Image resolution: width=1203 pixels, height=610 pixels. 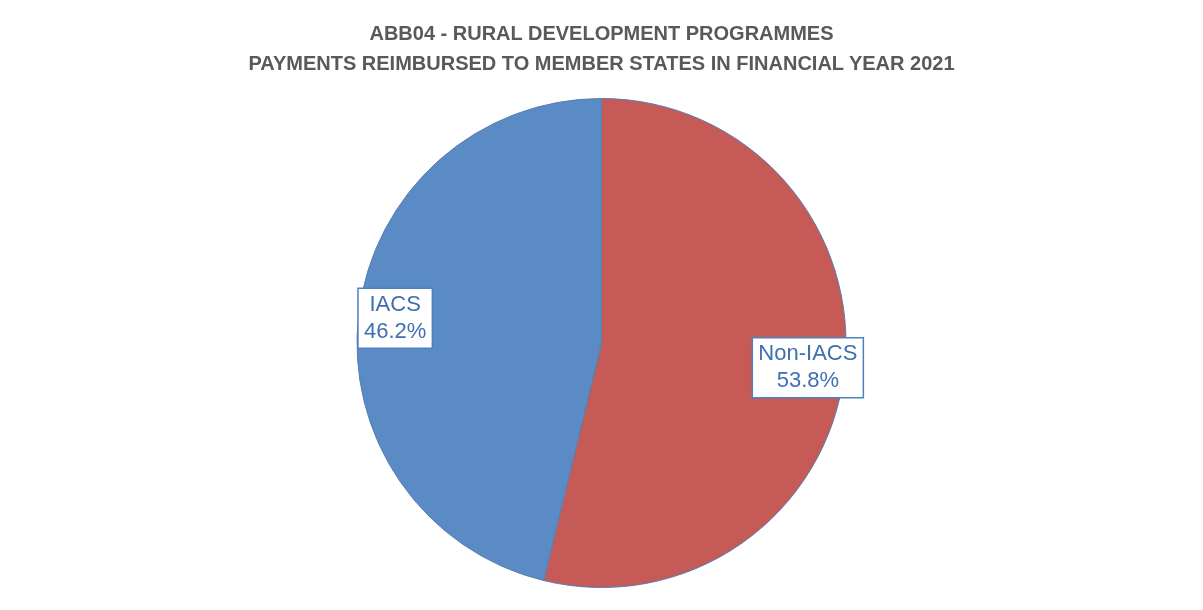 What do you see at coordinates (395, 303) in the screenshot?
I see `slice-label: IACS` at bounding box center [395, 303].